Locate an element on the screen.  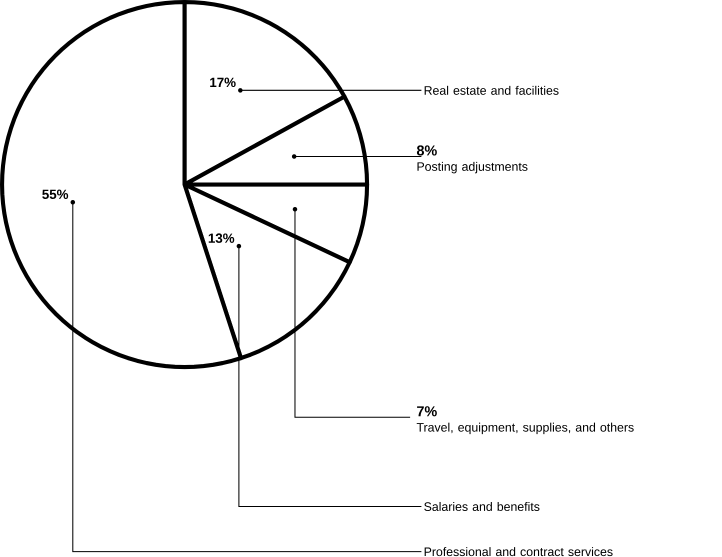
data-label: 55% is located at coordinates (55, 194).